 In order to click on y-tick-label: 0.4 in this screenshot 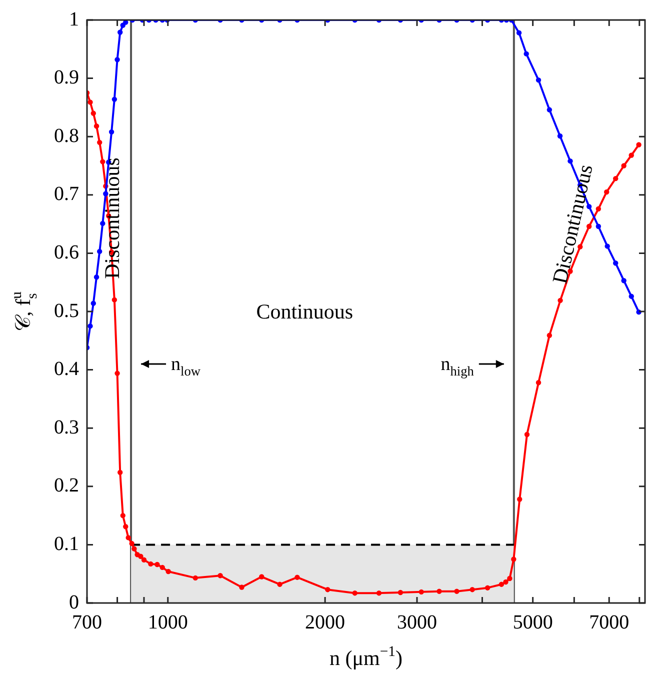, I will do `click(66, 369)`.